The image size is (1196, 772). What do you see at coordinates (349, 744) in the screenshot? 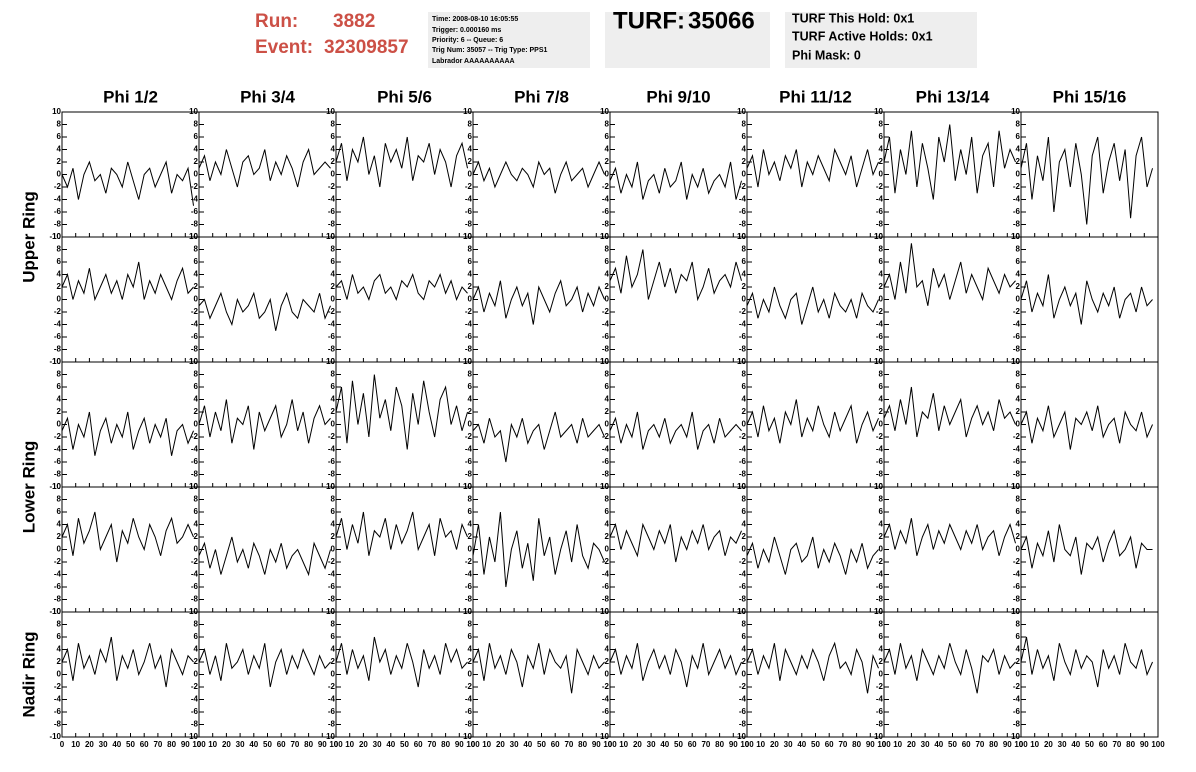
I see `x-tick-label: 10` at bounding box center [349, 744].